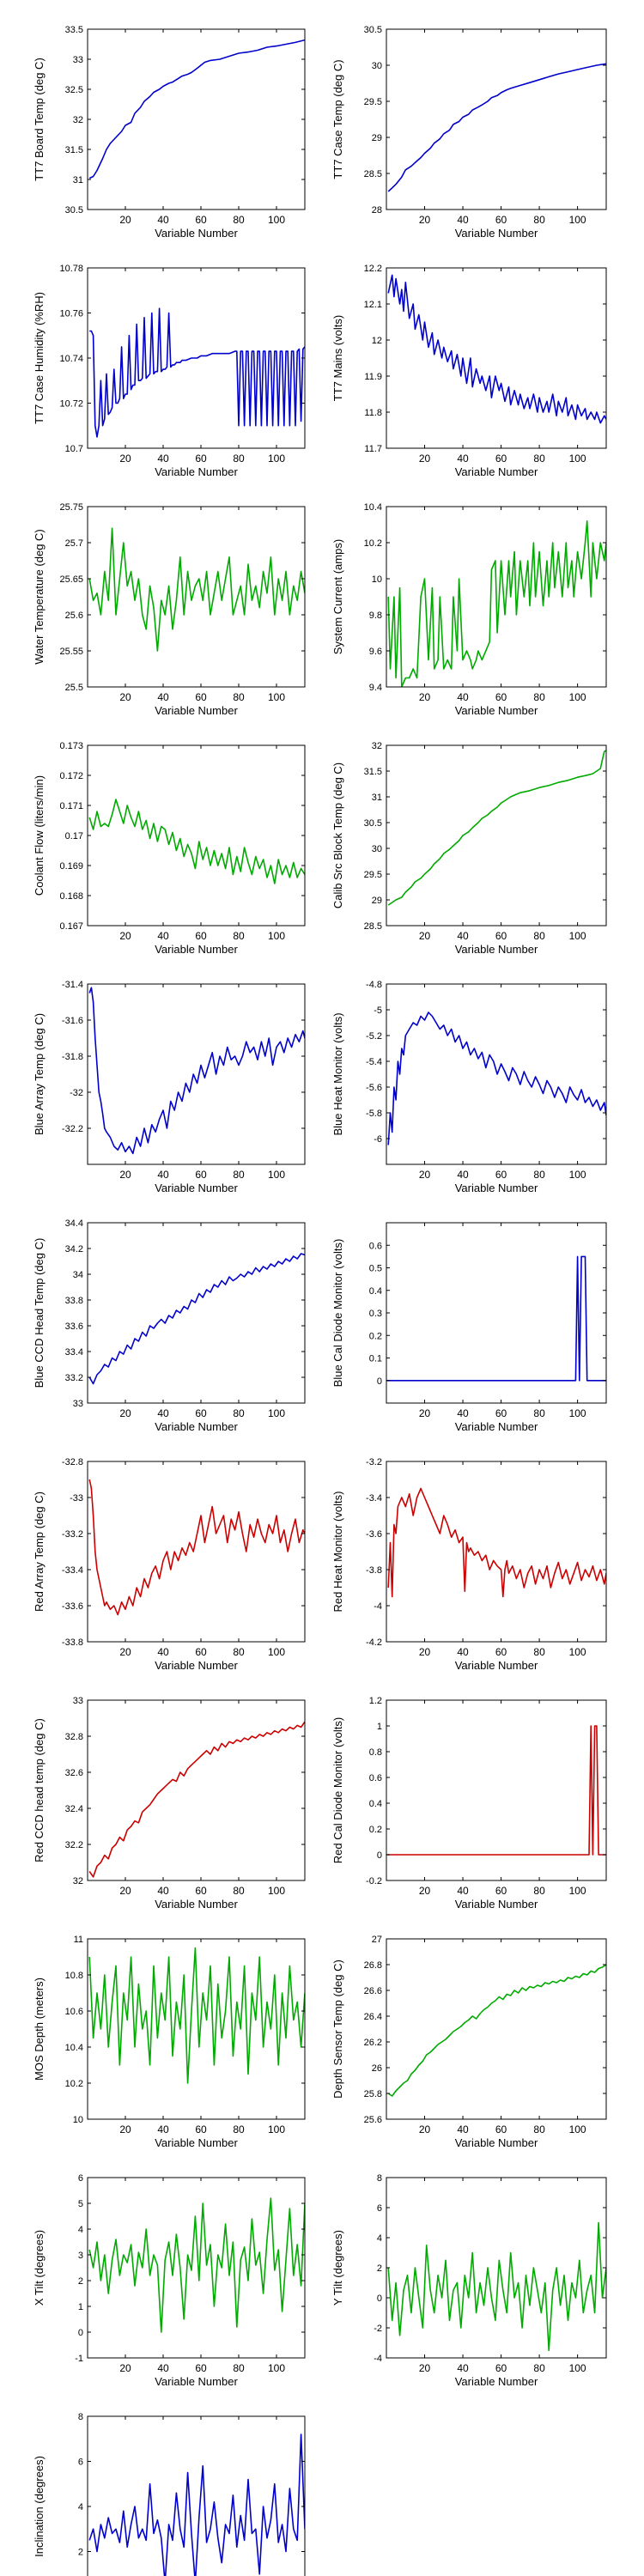 The height and width of the screenshot is (2576, 644). Describe the element at coordinates (74, 1224) in the screenshot. I see `y-tick-label: 34.4` at that location.